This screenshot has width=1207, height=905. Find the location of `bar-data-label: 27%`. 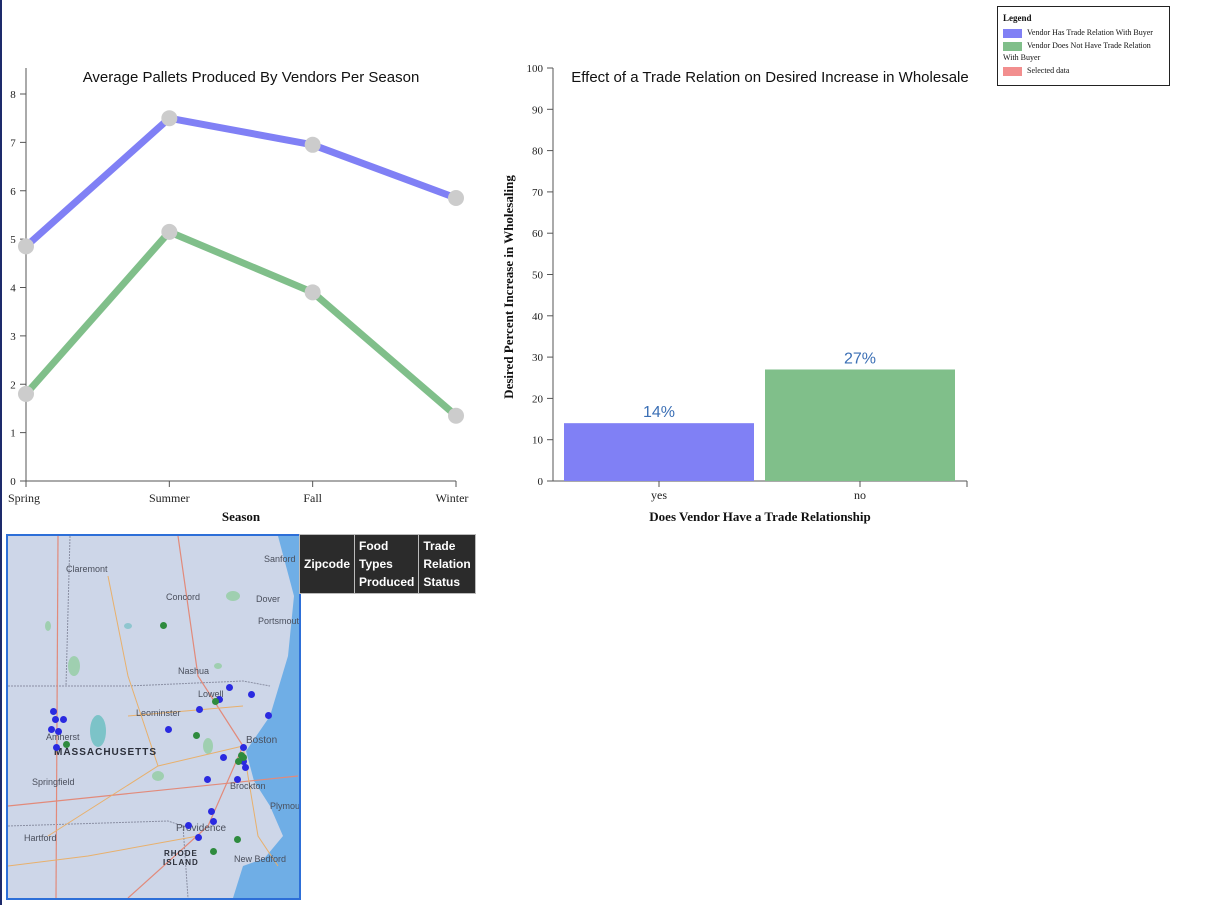

bar-data-label: 27% is located at coordinates (860, 358).